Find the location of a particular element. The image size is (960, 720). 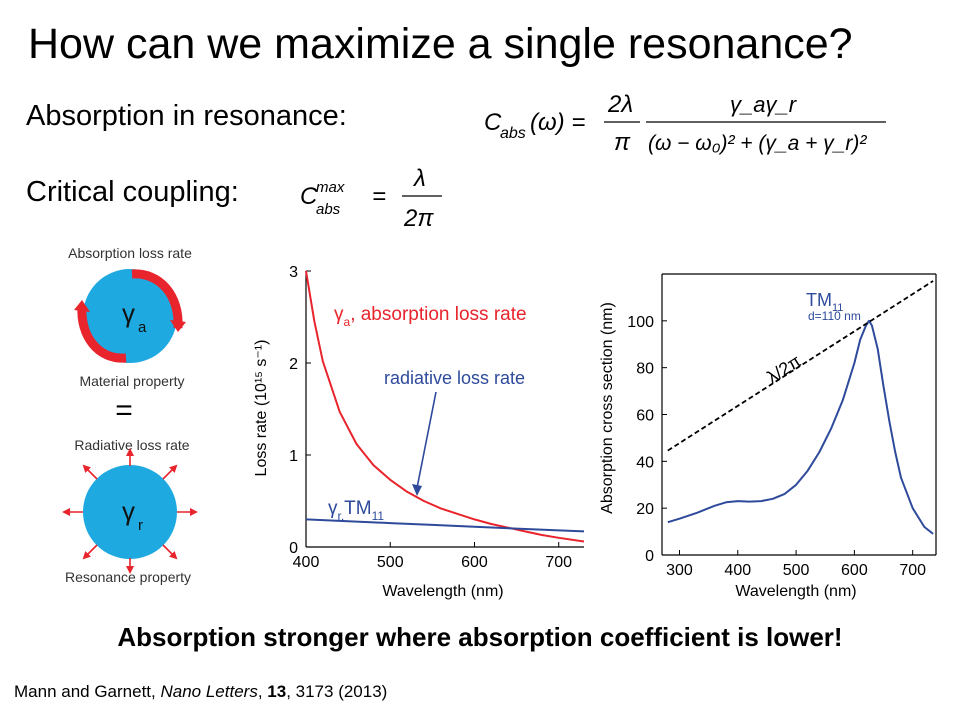

cross-section-chart-series is located at coordinates (800, 407).